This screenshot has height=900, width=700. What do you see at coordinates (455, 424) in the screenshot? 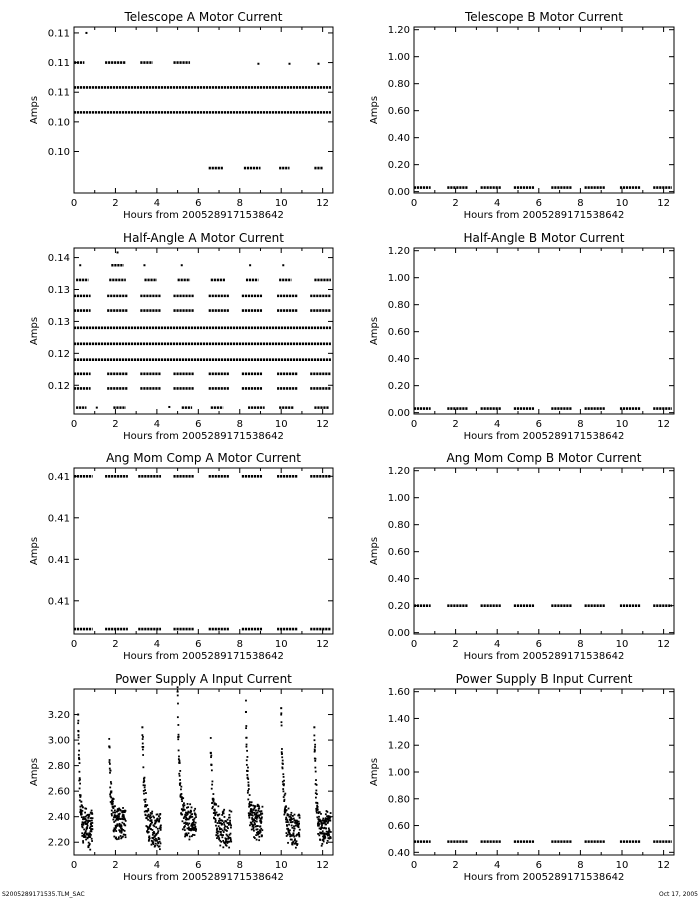
I see `x-tick-label: 2` at bounding box center [455, 424].